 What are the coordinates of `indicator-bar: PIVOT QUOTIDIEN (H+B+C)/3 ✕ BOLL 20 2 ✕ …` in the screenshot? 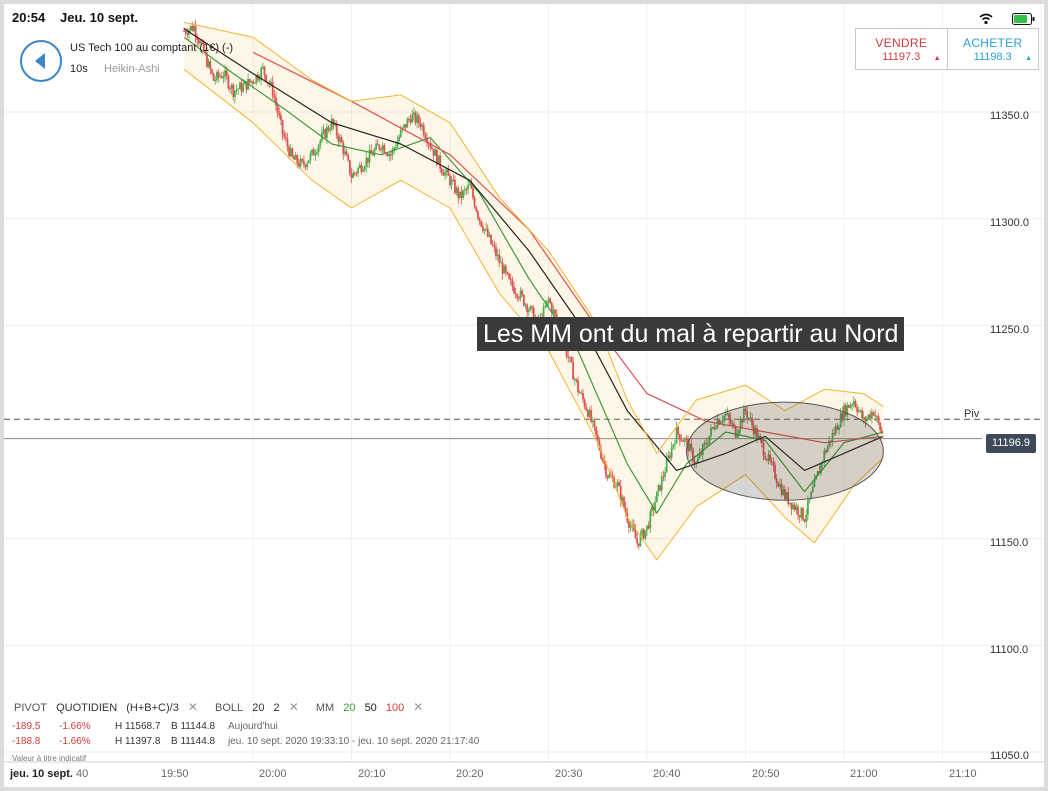 It's located at (221, 707).